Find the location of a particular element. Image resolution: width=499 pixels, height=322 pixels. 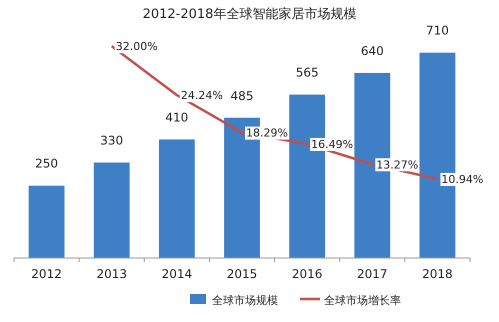

data-label: 16.49% is located at coordinates (332, 144).